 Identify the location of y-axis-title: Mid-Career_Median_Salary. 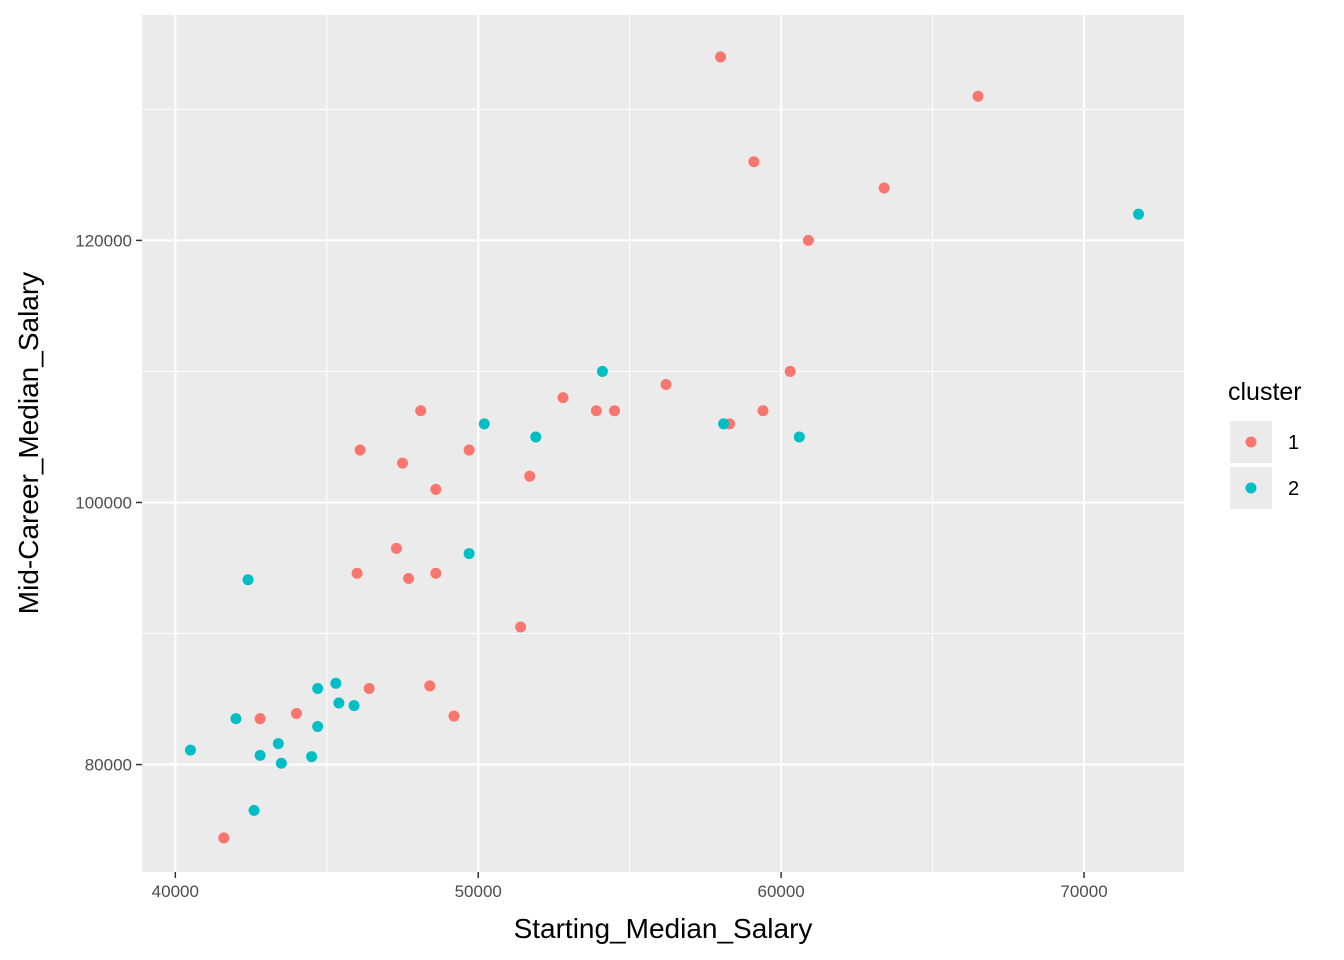
(28, 443).